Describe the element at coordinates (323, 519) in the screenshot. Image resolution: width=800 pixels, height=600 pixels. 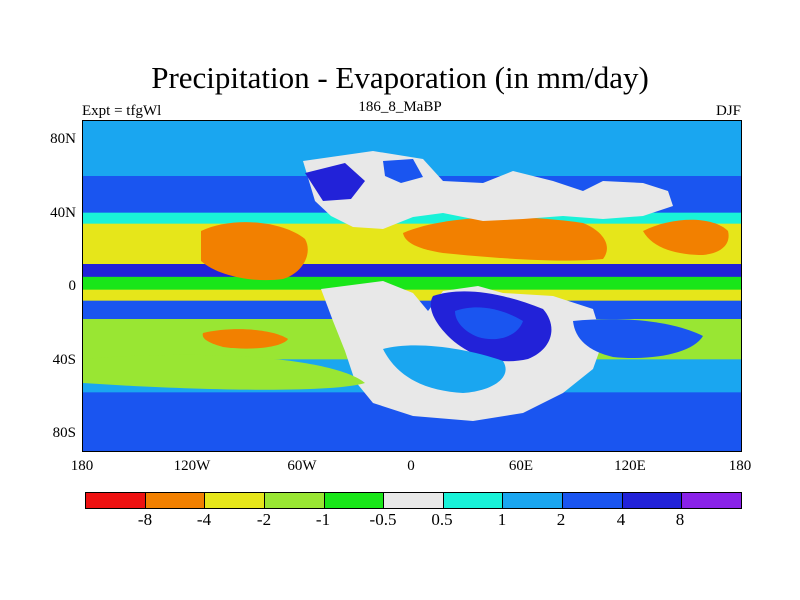
I see `colorbar-label: -1` at that location.